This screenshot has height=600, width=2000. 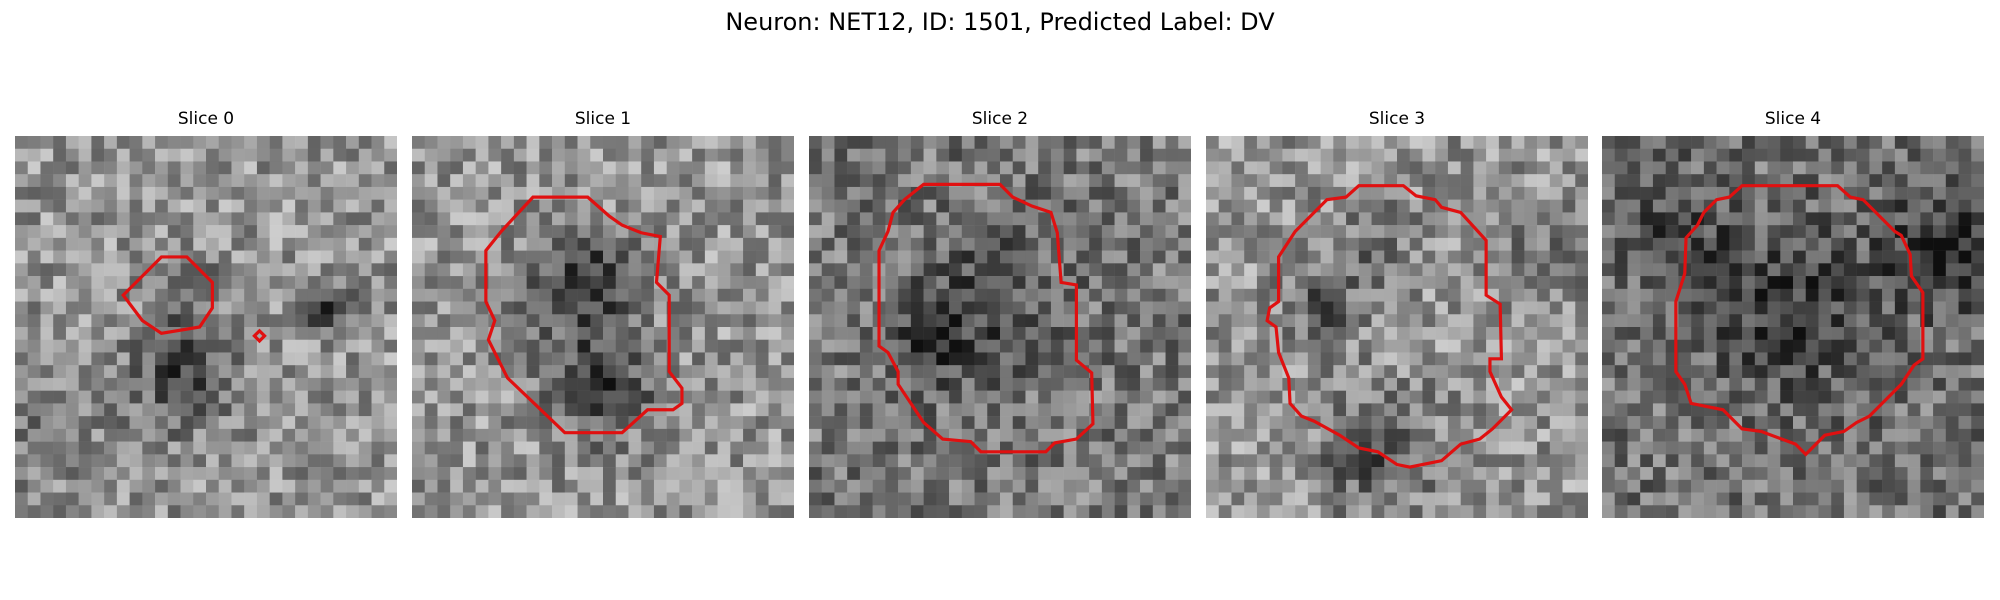 I want to click on slice-title: Slice 1, so click(x=603, y=119).